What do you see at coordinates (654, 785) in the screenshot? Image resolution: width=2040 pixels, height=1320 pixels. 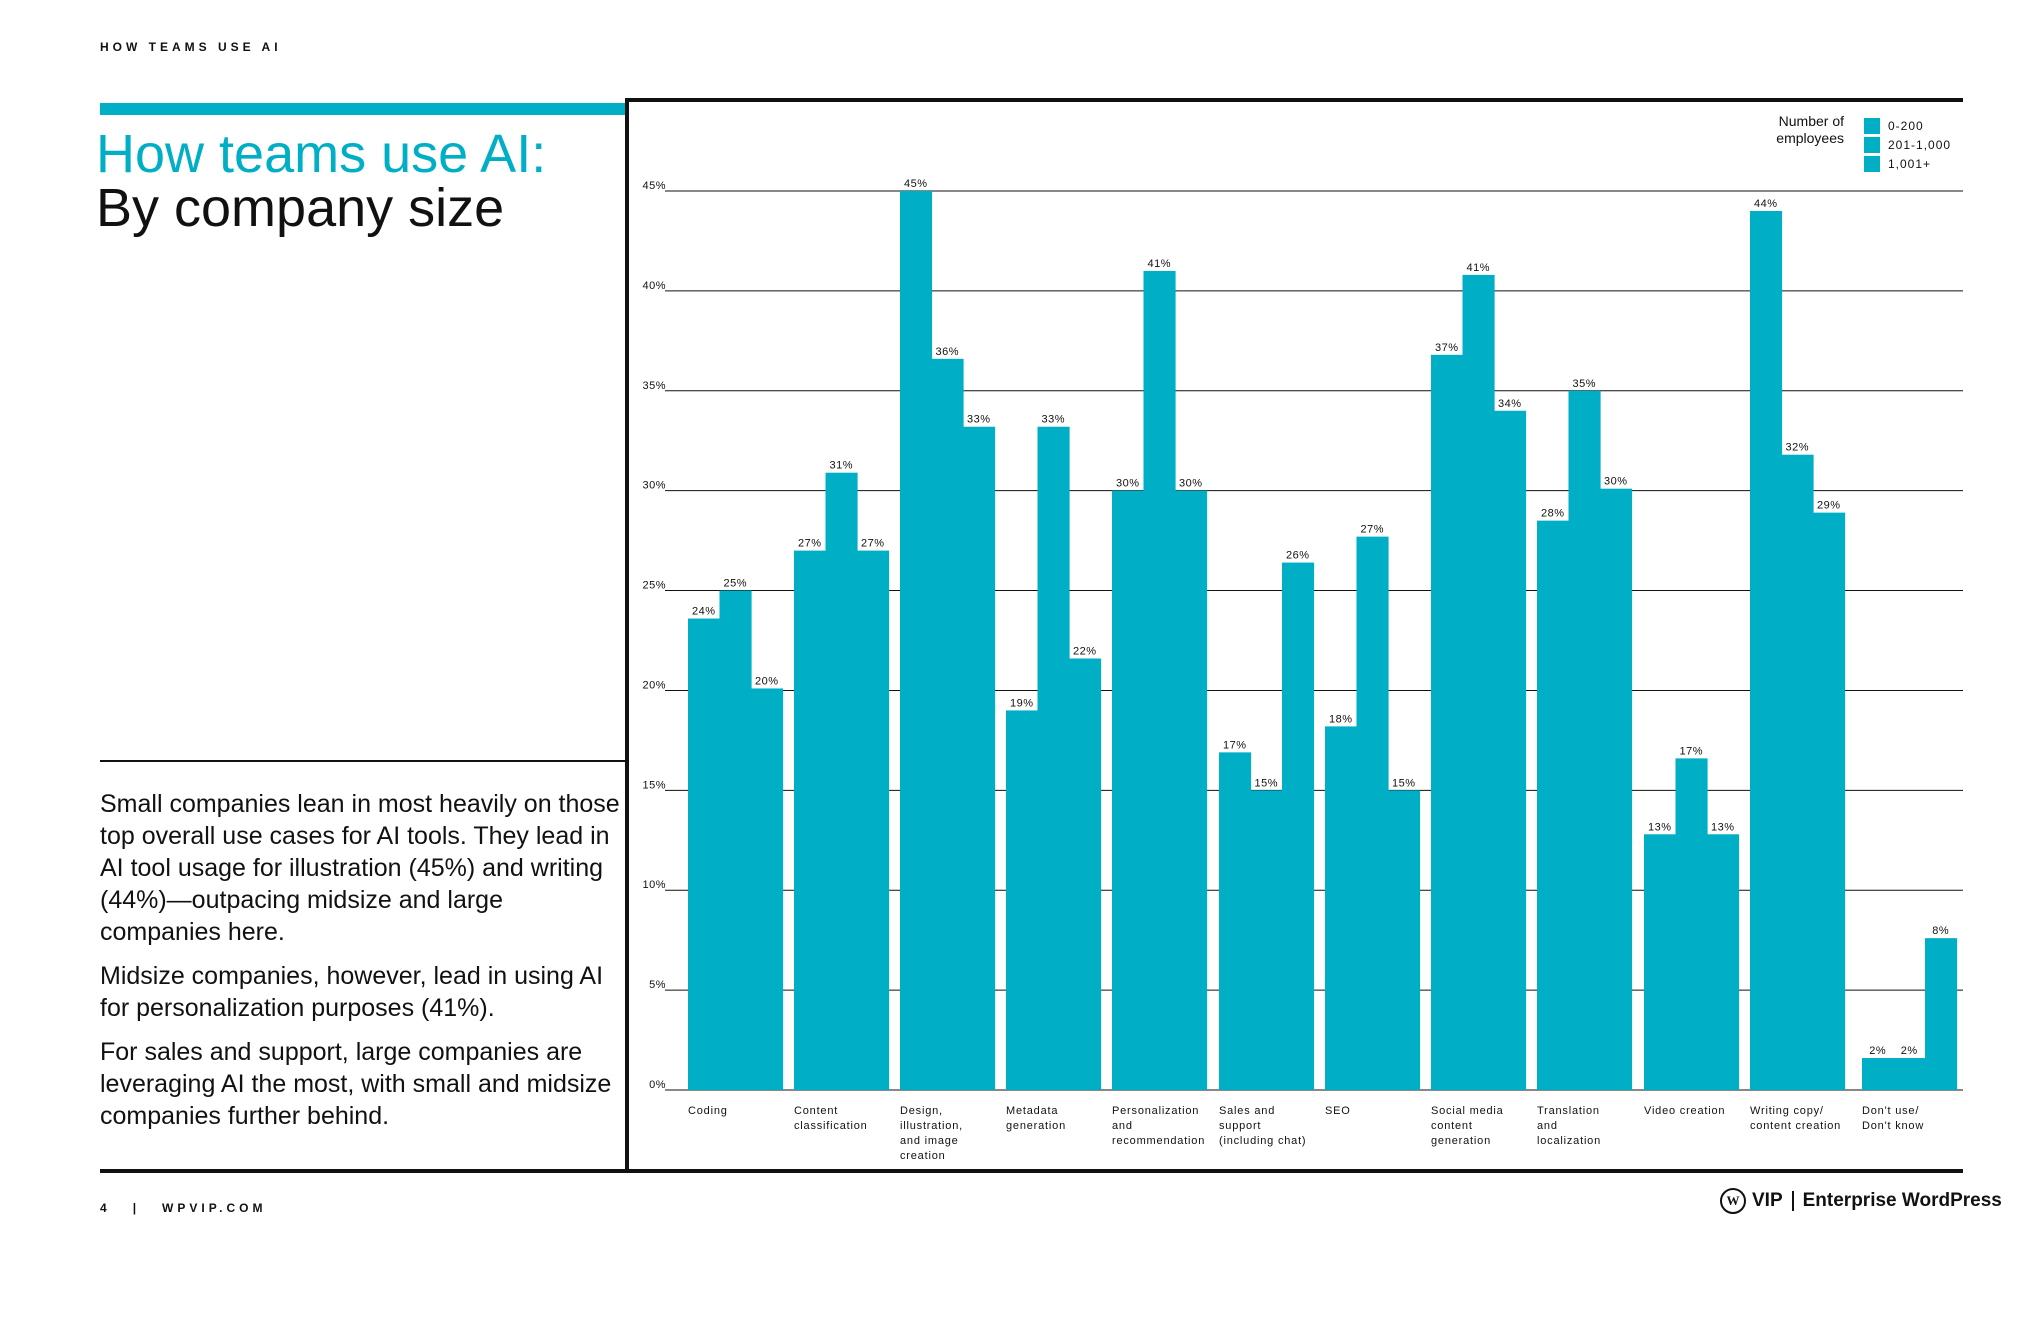 I see `y-tick-label: 15%` at bounding box center [654, 785].